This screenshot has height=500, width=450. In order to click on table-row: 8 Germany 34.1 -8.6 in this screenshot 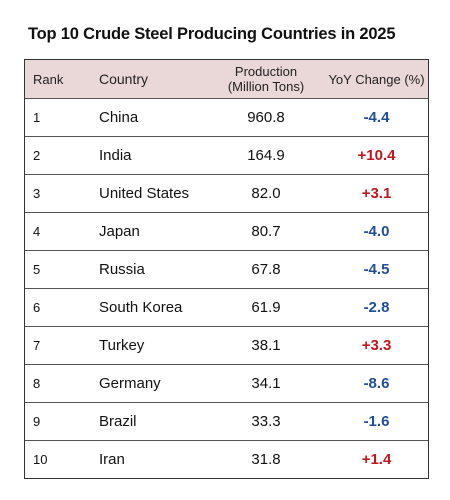, I will do `click(226, 383)`.